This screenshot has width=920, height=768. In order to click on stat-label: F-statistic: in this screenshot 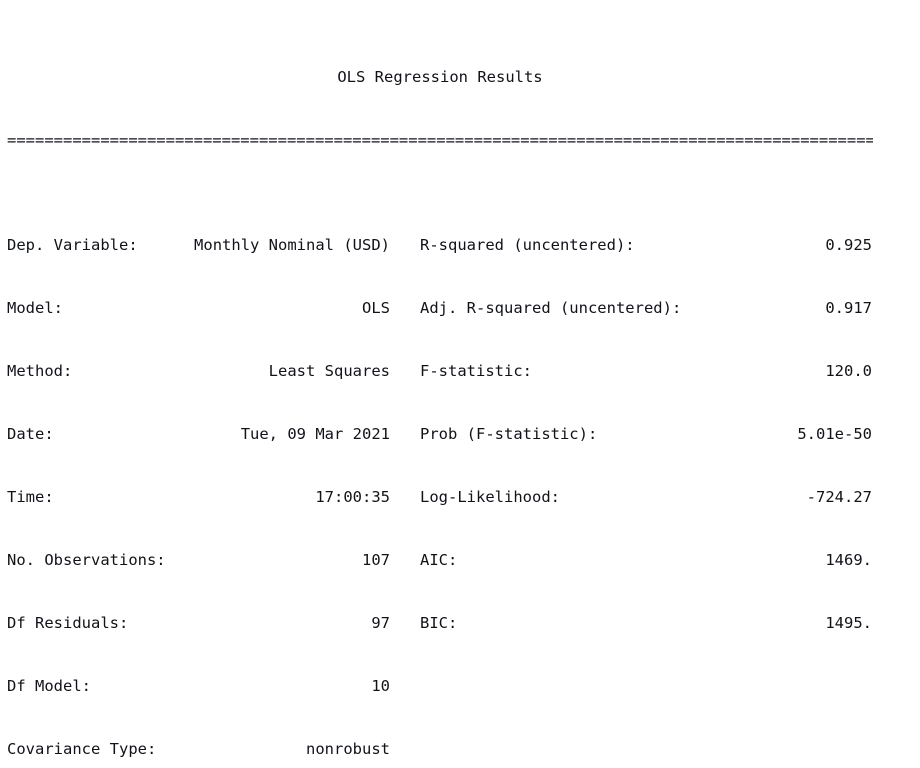, I will do `click(476, 371)`.